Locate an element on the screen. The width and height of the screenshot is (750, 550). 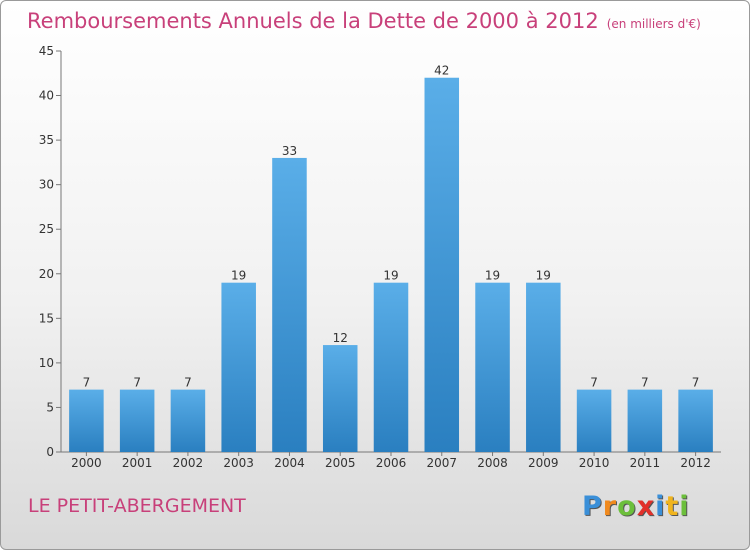
data-label: 12 is located at coordinates (340, 338).